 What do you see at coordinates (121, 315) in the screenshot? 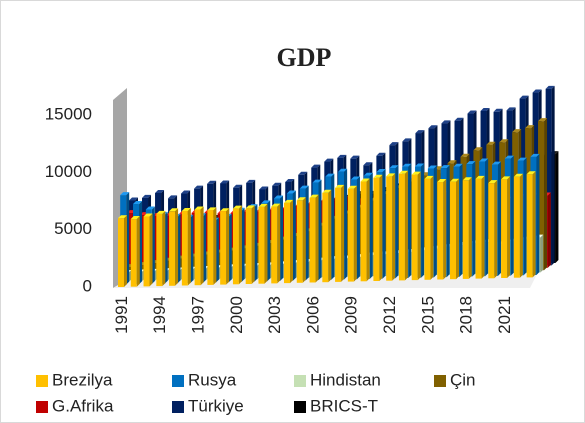
I see `x-tick-label: 1991` at bounding box center [121, 315].